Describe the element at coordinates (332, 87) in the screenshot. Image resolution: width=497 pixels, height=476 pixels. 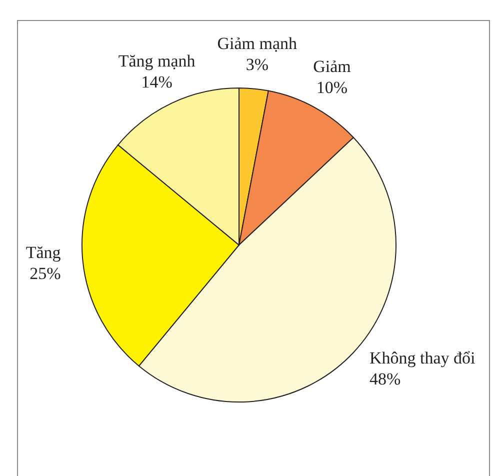
I see `data-label: 10%` at that location.